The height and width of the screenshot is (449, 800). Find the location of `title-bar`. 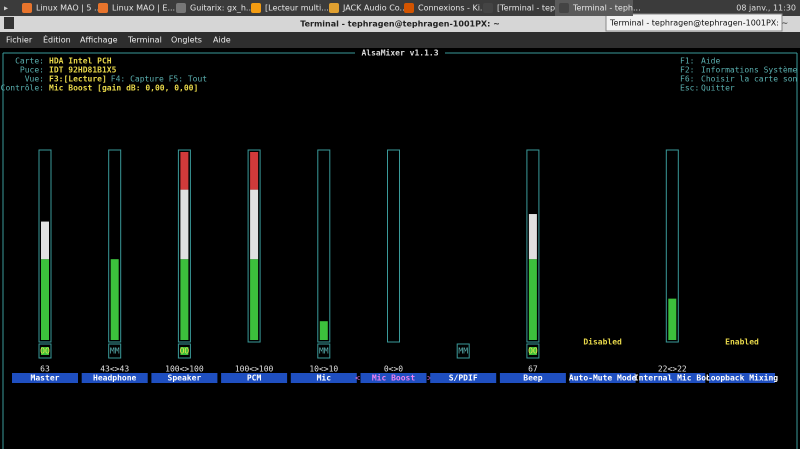

title-bar is located at coordinates (400, 24).